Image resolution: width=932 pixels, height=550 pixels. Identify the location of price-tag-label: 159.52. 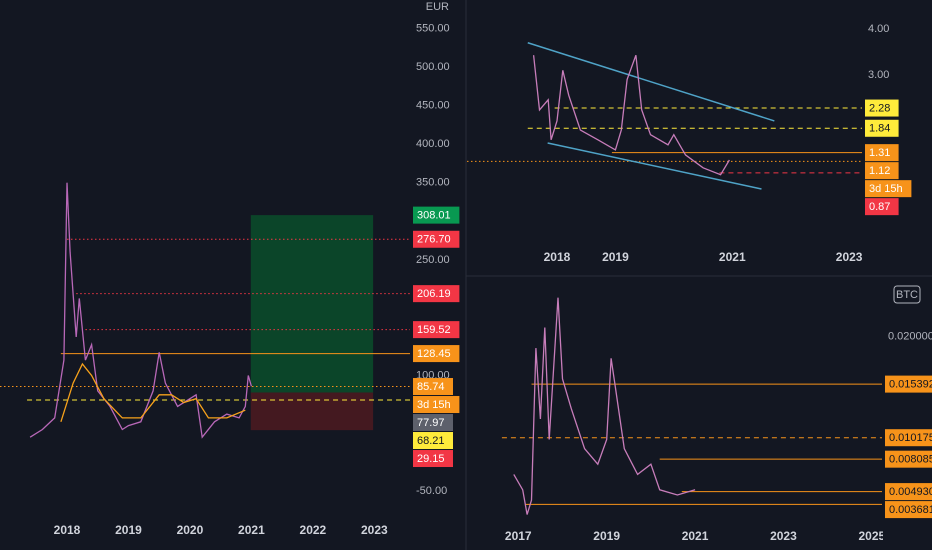
(434, 330).